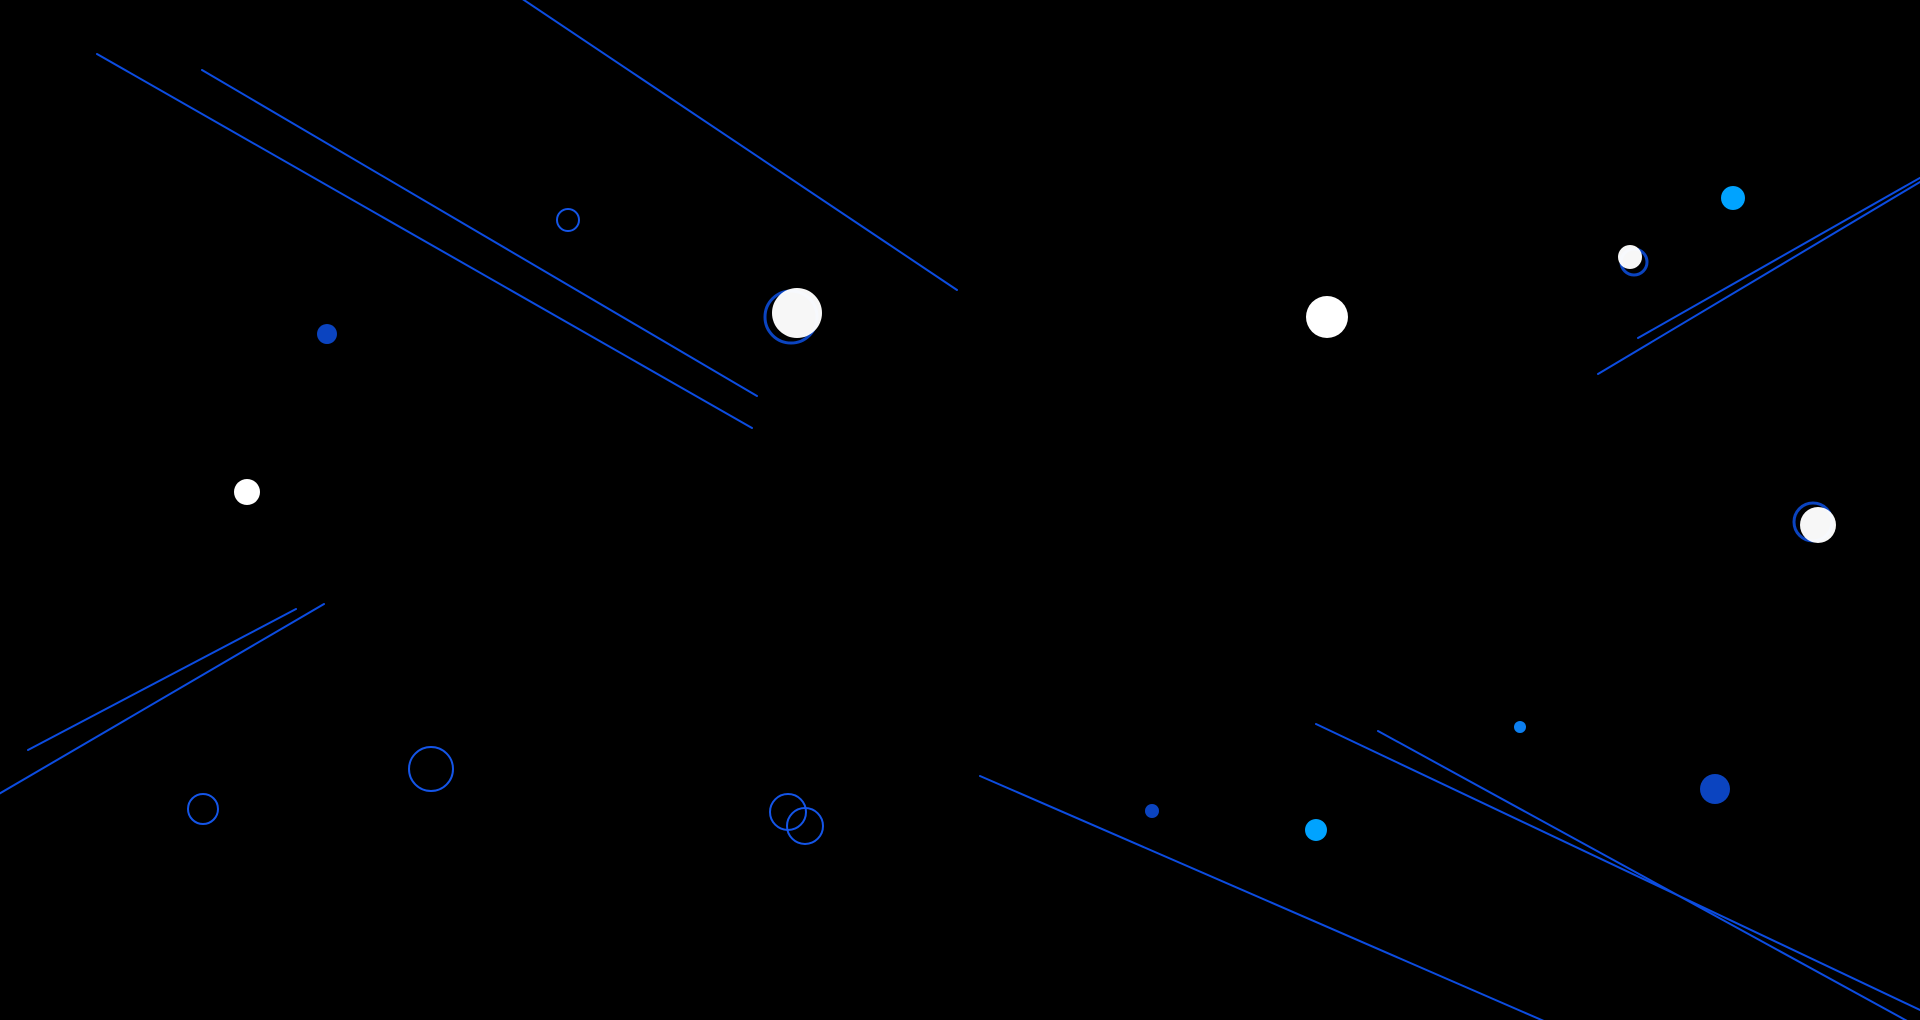 This screenshot has width=1920, height=1020. What do you see at coordinates (1818, 525) in the screenshot?
I see `ringed-dot-right-edge-fill` at bounding box center [1818, 525].